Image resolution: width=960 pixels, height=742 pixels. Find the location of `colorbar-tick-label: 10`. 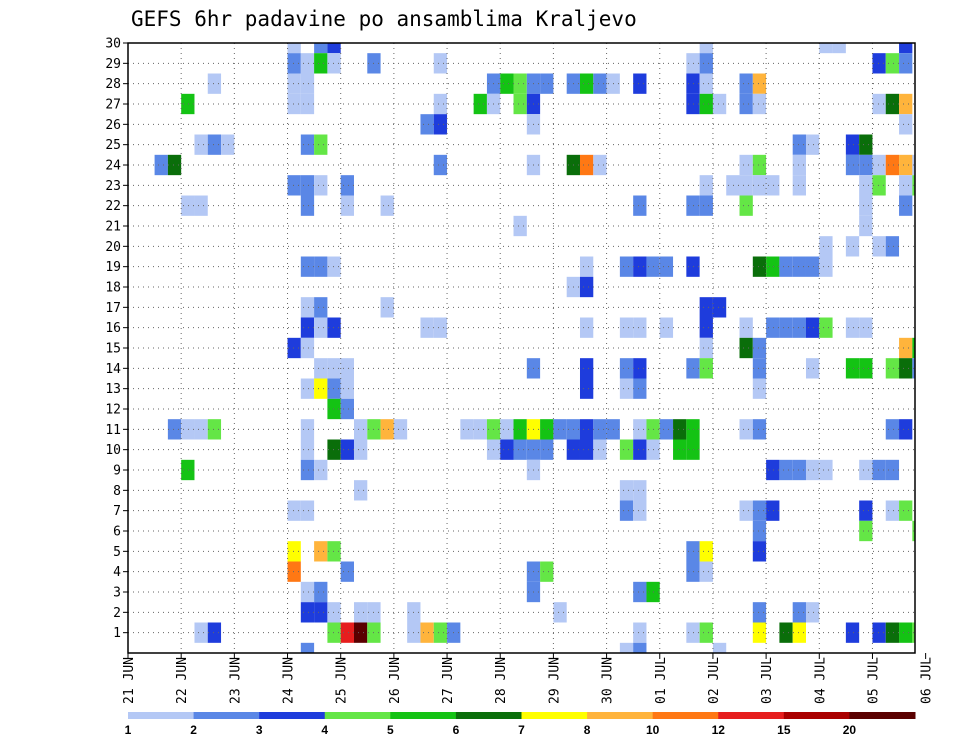

colorbar-tick-label: 10 is located at coordinates (653, 730).